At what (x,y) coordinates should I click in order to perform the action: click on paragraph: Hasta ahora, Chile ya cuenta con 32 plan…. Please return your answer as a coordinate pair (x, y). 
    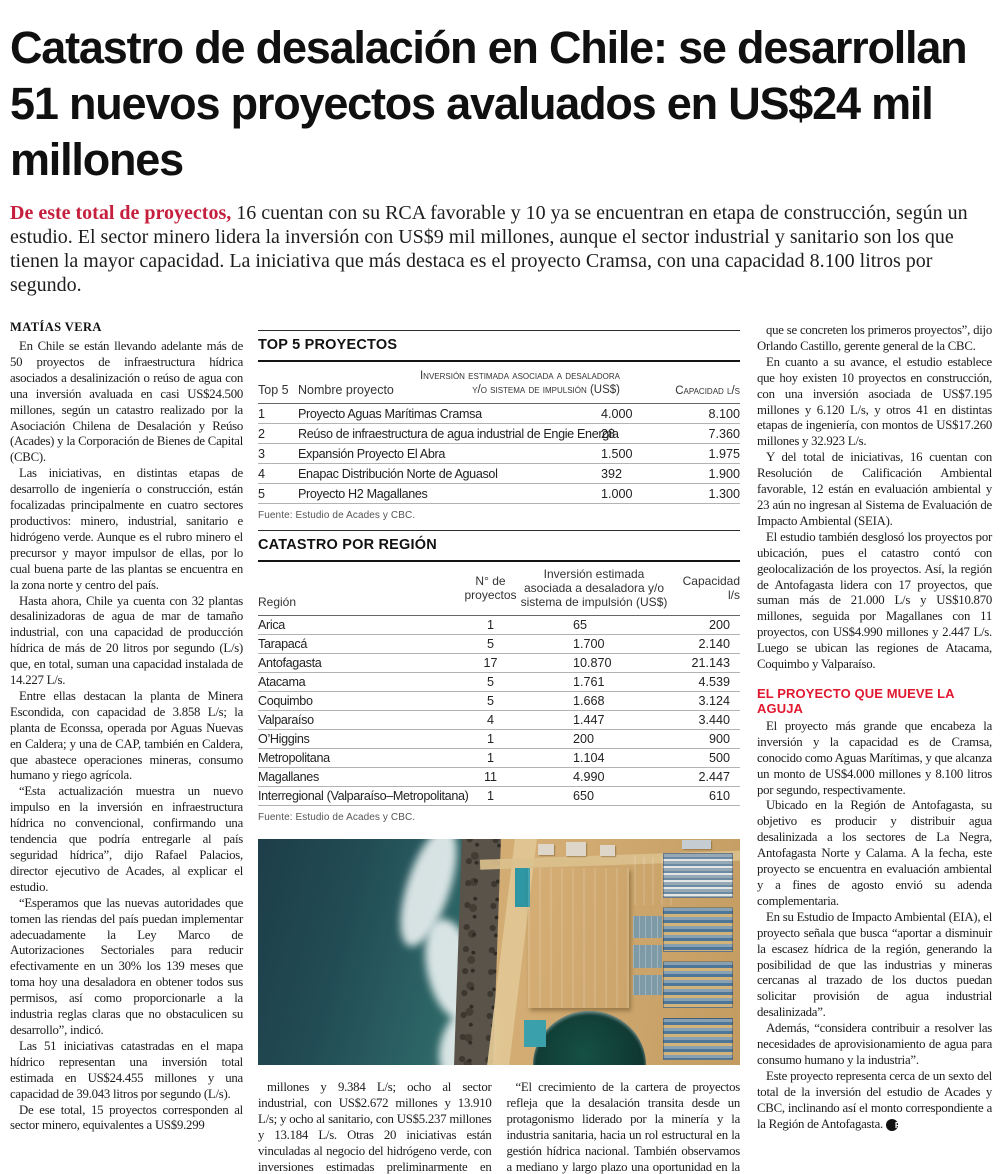
    Looking at the image, I should click on (126, 640).